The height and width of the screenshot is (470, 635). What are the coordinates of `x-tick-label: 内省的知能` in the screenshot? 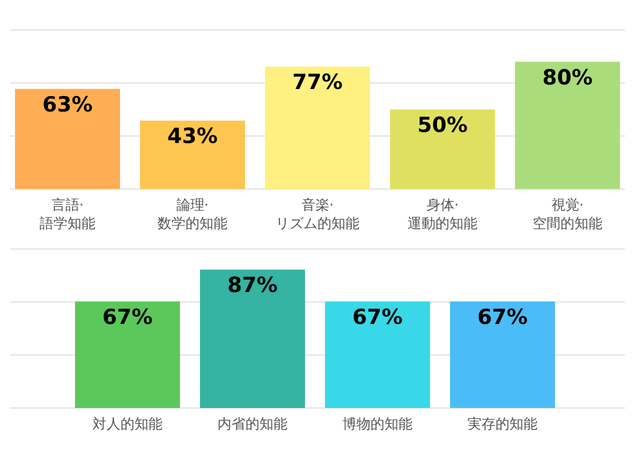 It's located at (253, 424).